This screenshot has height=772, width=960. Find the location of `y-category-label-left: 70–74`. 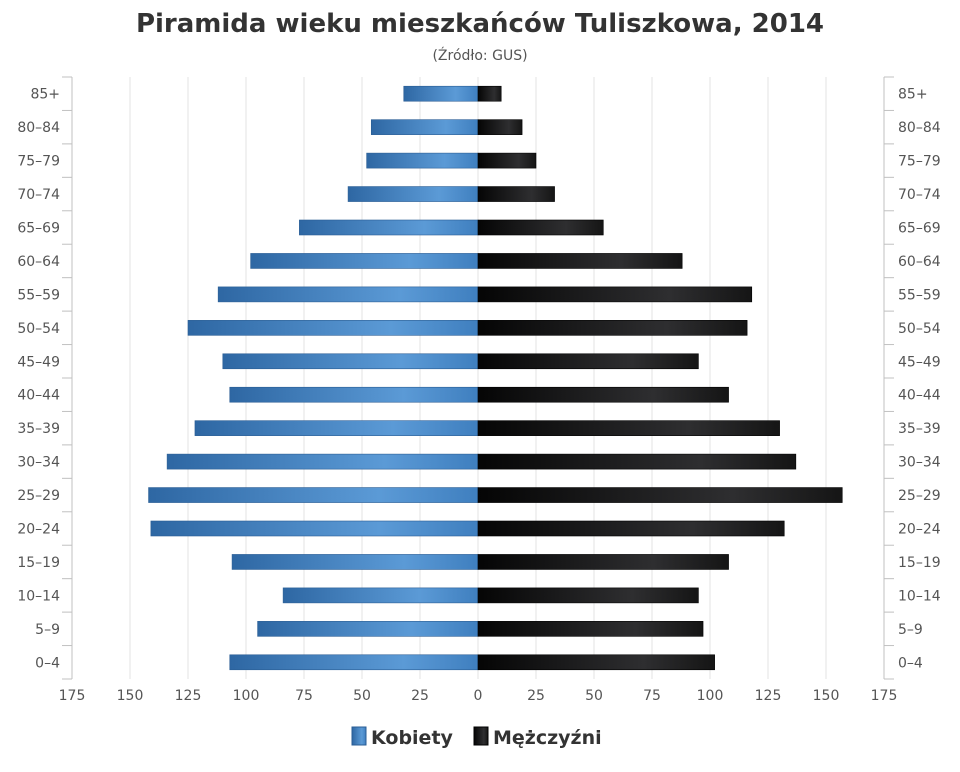

y-category-label-left: 70–74 is located at coordinates (38, 195).